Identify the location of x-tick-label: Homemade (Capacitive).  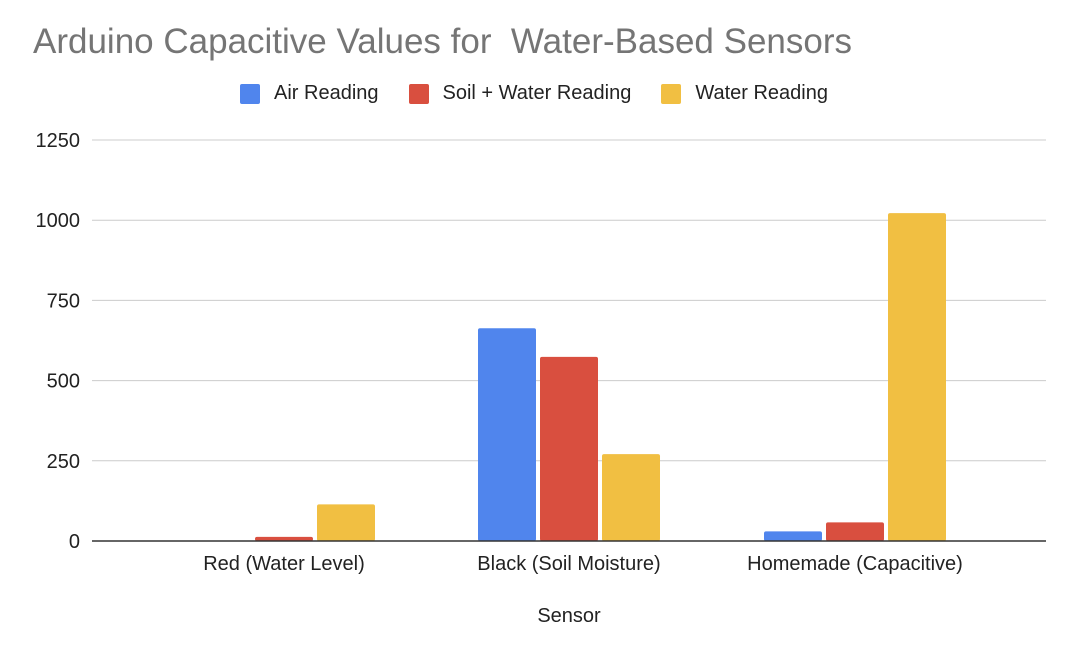
(855, 564).